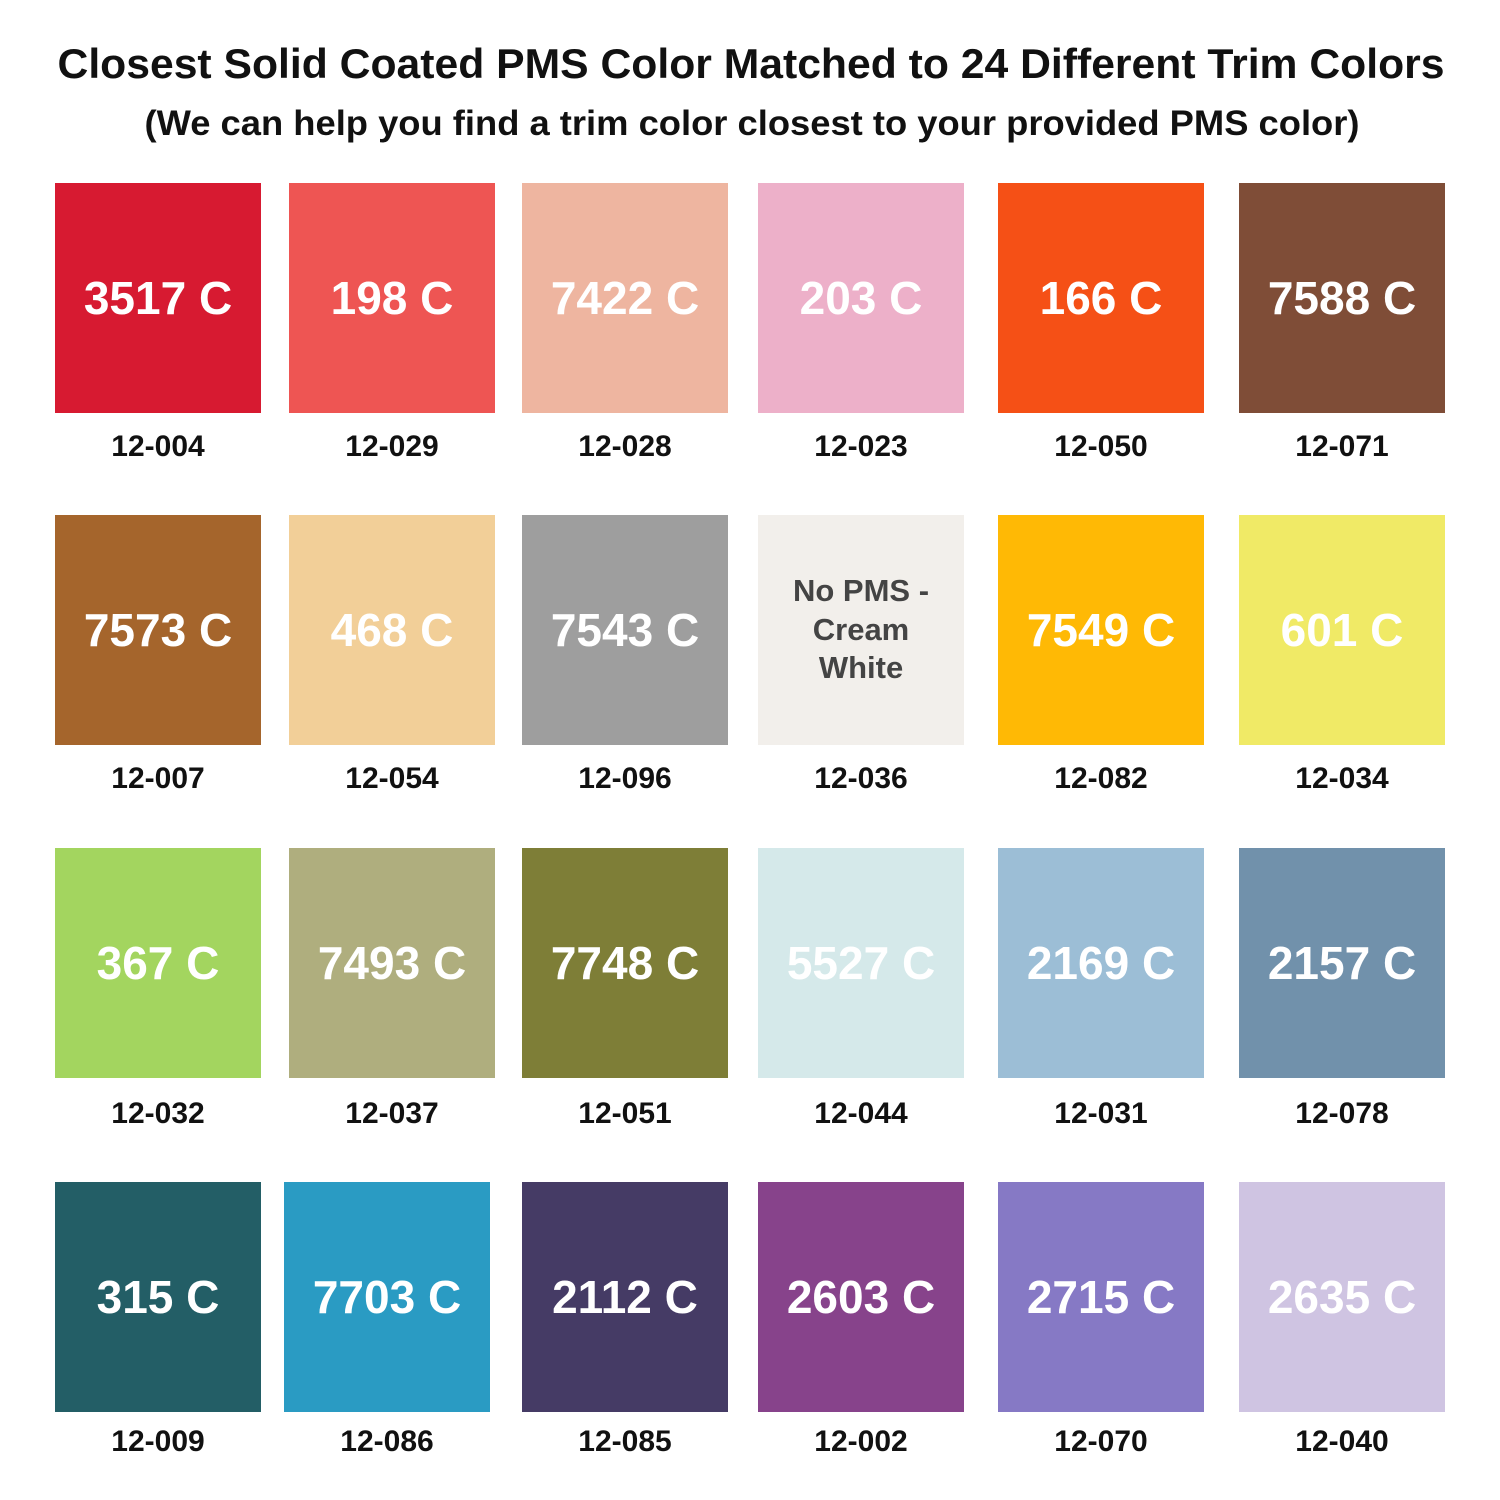  I want to click on trim-code: 12-051, so click(625, 1113).